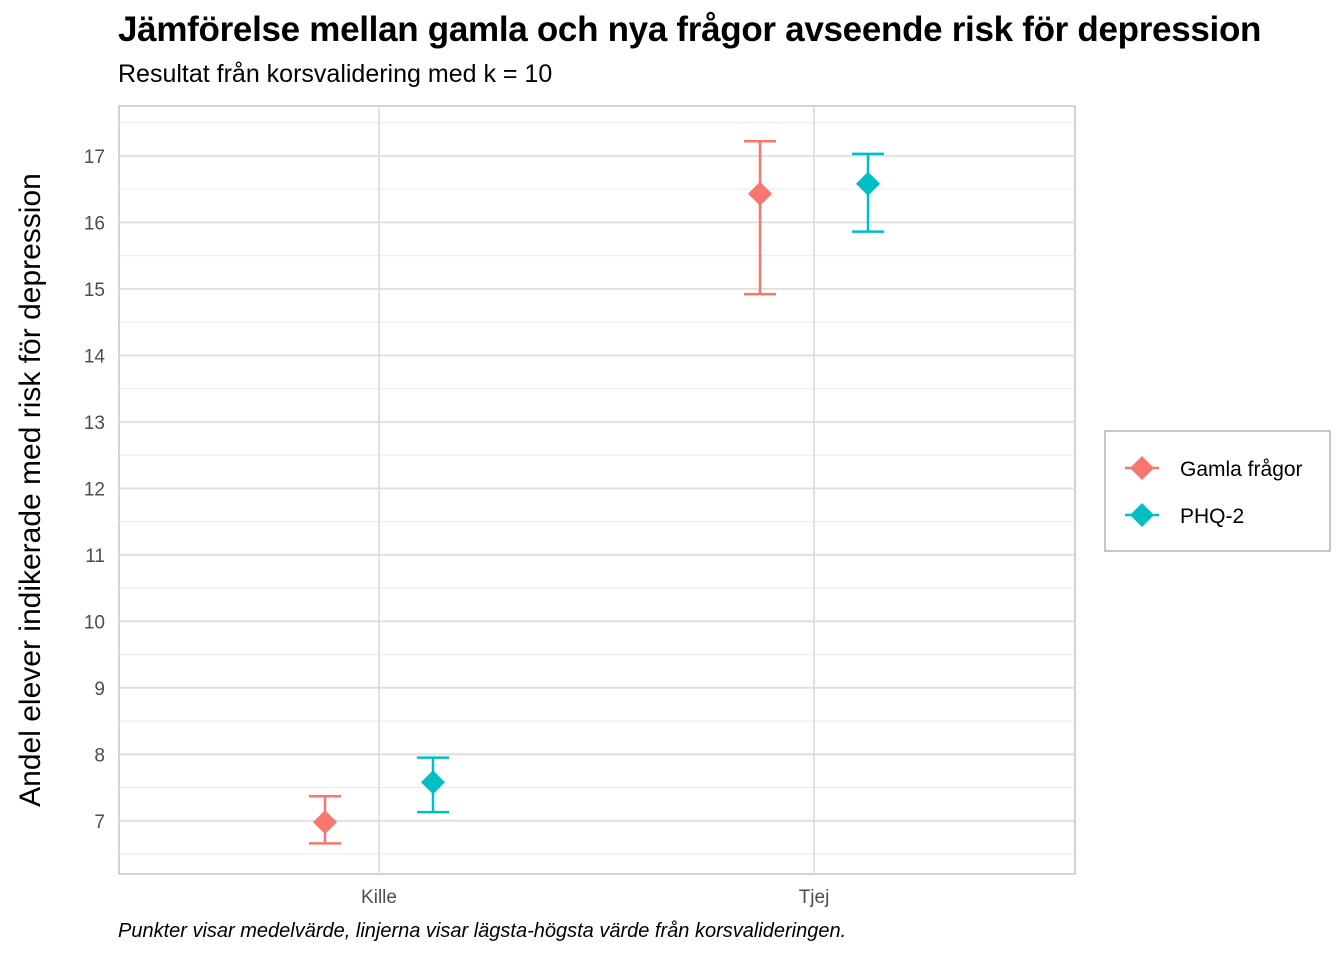 The height and width of the screenshot is (960, 1344). I want to click on y-tick-label: 8, so click(99, 755).